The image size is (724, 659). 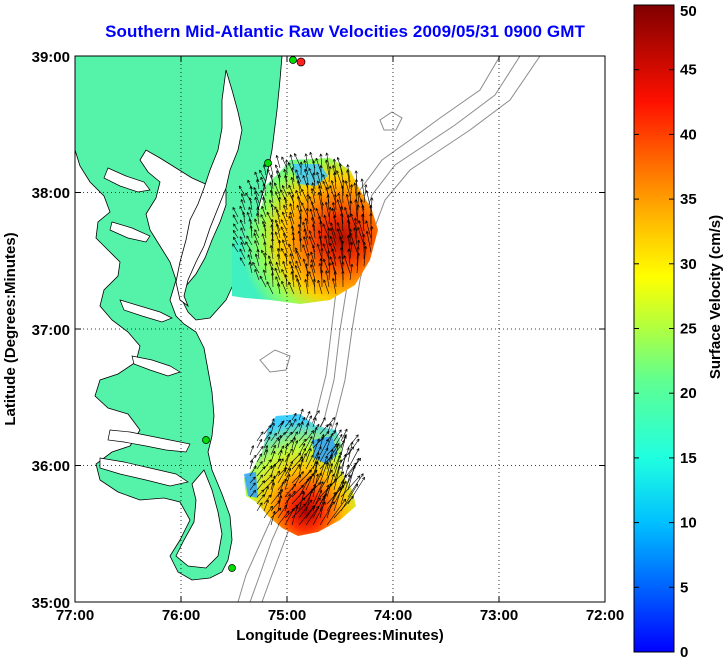 I want to click on y-tick-label: 39:00, so click(x=51, y=57).